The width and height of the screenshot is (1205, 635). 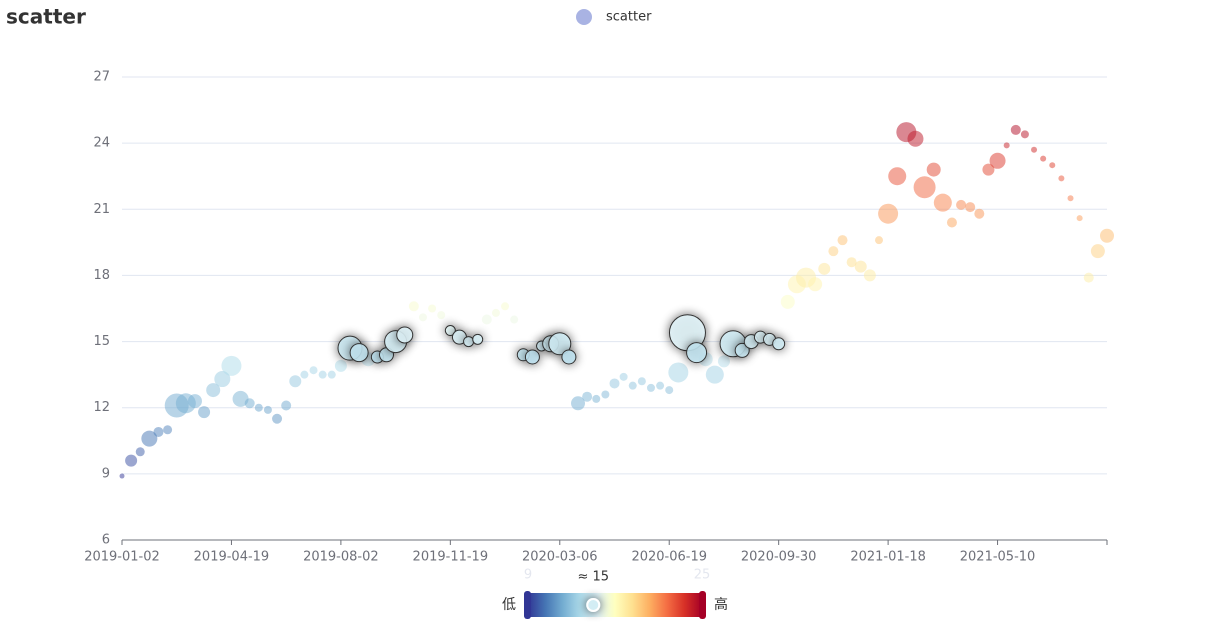 I want to click on visual-map-low-text: 低, so click(x=509, y=605).